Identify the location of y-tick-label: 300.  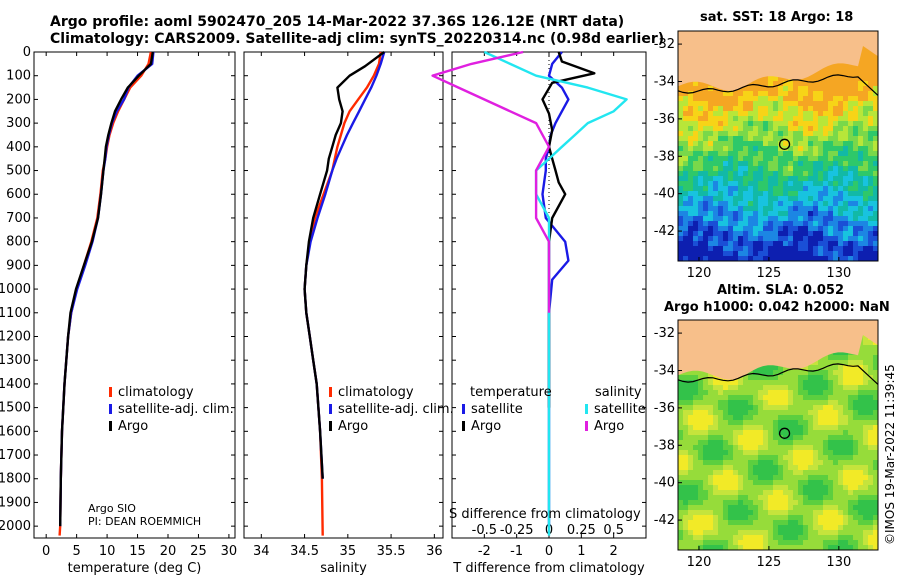
(18, 123).